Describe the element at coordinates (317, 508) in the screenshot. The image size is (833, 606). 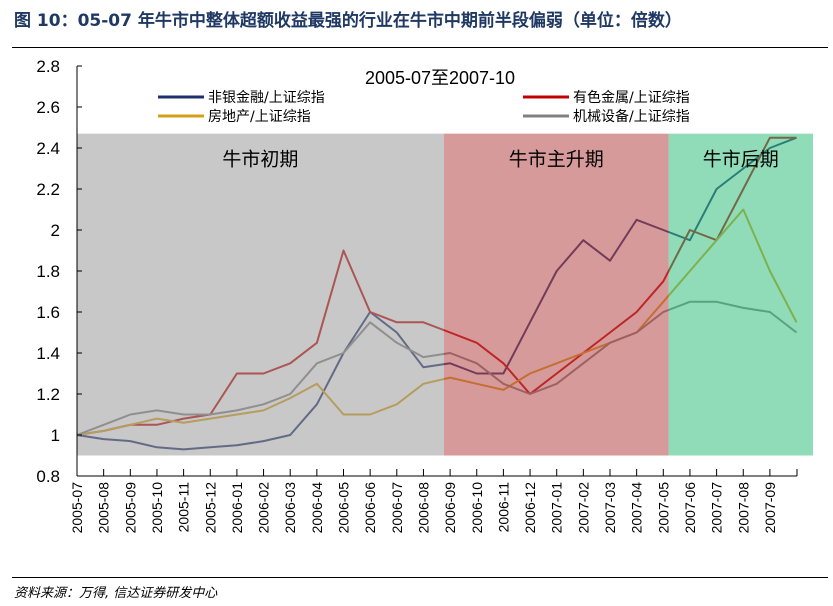
I see `x-tick-label: 2006-04` at that location.